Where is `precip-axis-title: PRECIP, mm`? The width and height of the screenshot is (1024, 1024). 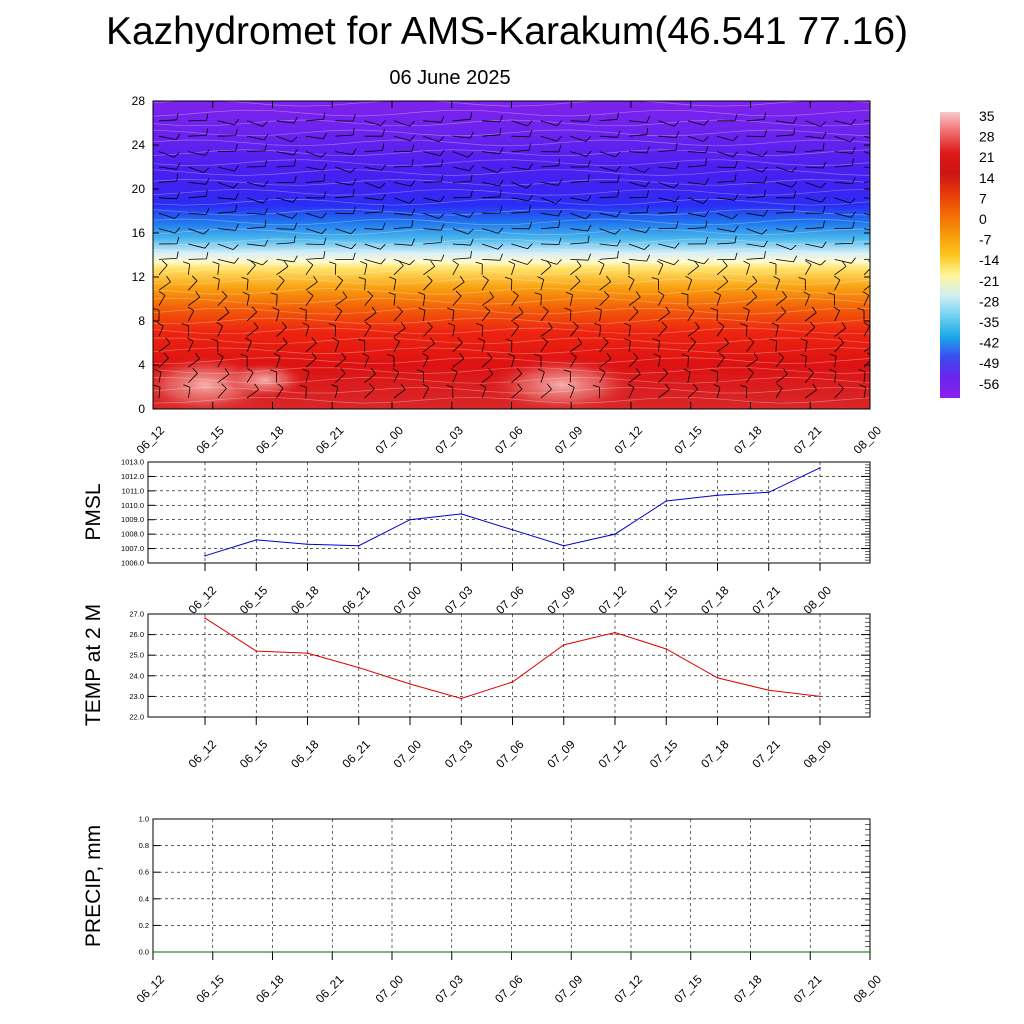
precip-axis-title: PRECIP, mm is located at coordinates (93, 886).